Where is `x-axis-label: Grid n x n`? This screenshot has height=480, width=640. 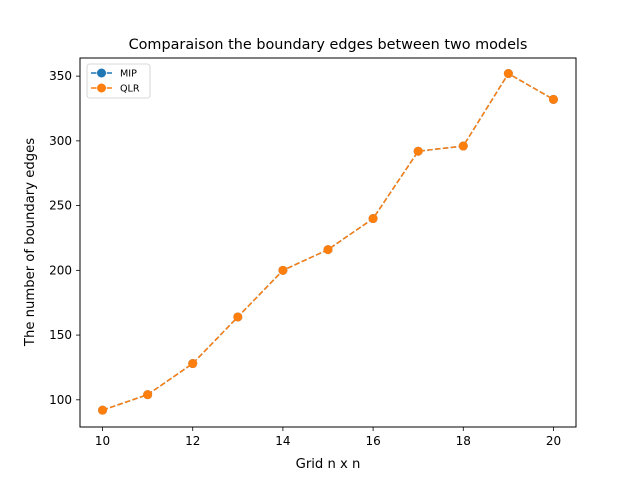 x-axis-label: Grid n x n is located at coordinates (328, 464).